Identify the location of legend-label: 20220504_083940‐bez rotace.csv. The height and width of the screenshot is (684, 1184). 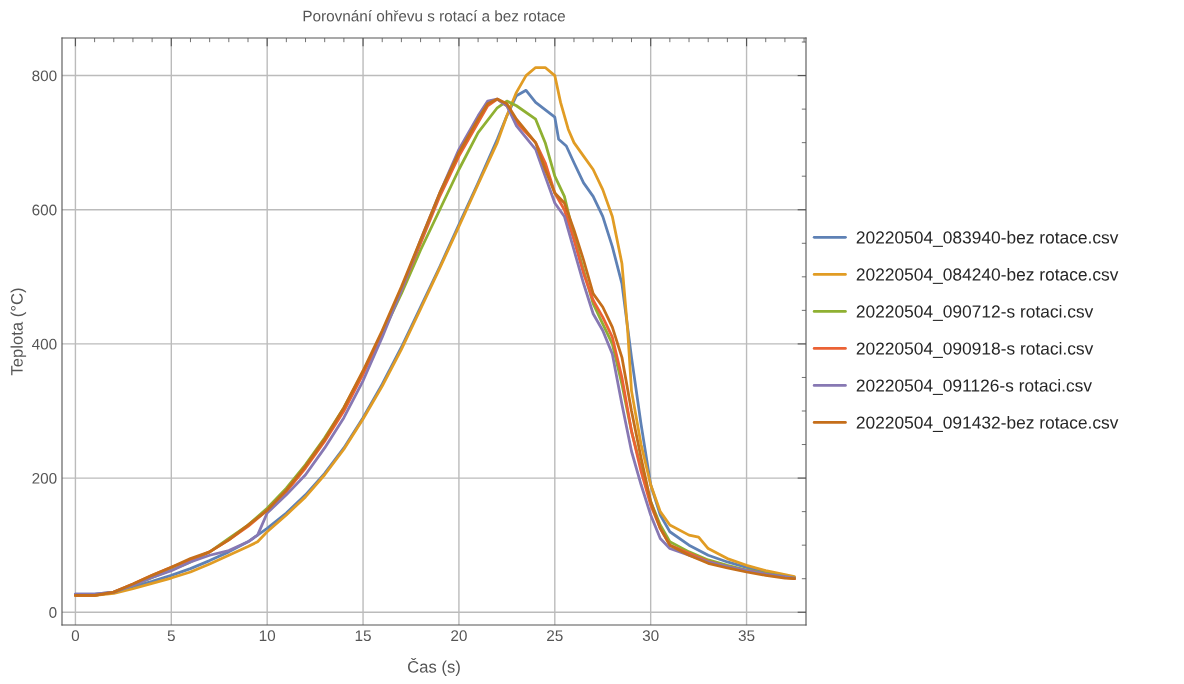
(987, 238).